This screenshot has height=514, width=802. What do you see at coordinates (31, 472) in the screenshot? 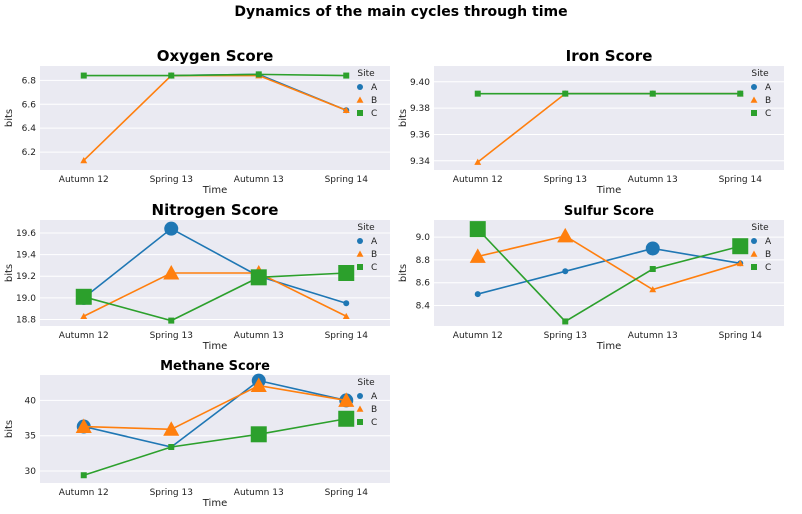
I see `y-tick-label: 30` at bounding box center [31, 472].